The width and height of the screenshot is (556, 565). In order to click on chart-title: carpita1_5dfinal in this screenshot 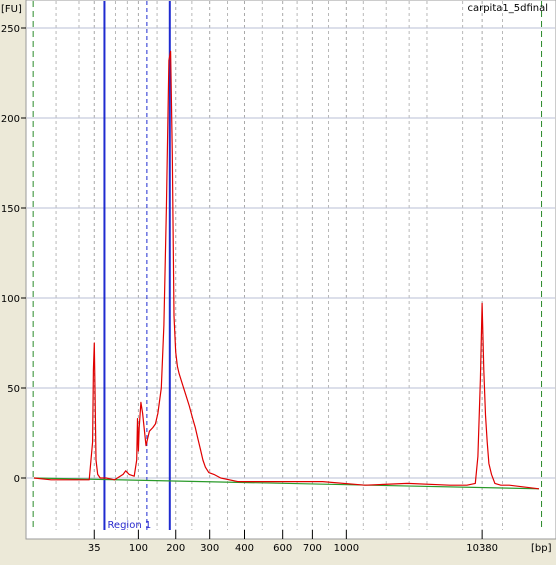, I will do `click(507, 8)`.